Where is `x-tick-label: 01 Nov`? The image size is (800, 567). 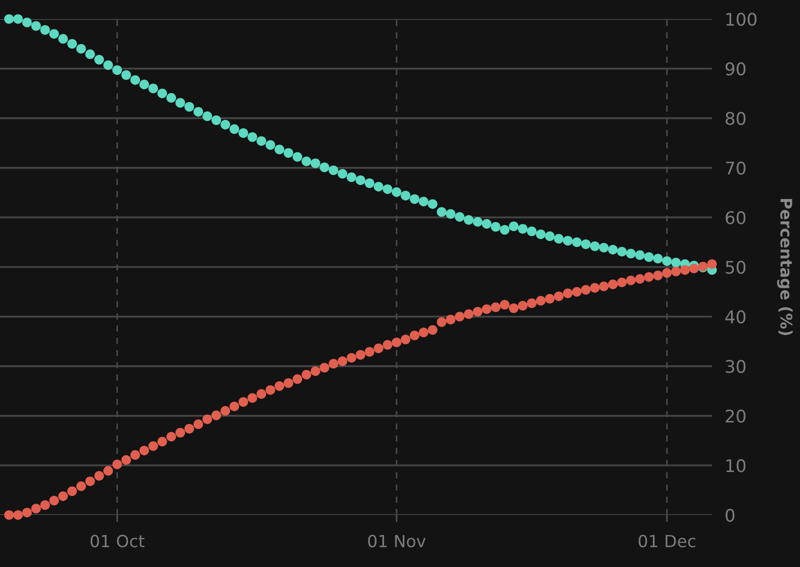 x-tick-label: 01 Nov is located at coordinates (397, 541).